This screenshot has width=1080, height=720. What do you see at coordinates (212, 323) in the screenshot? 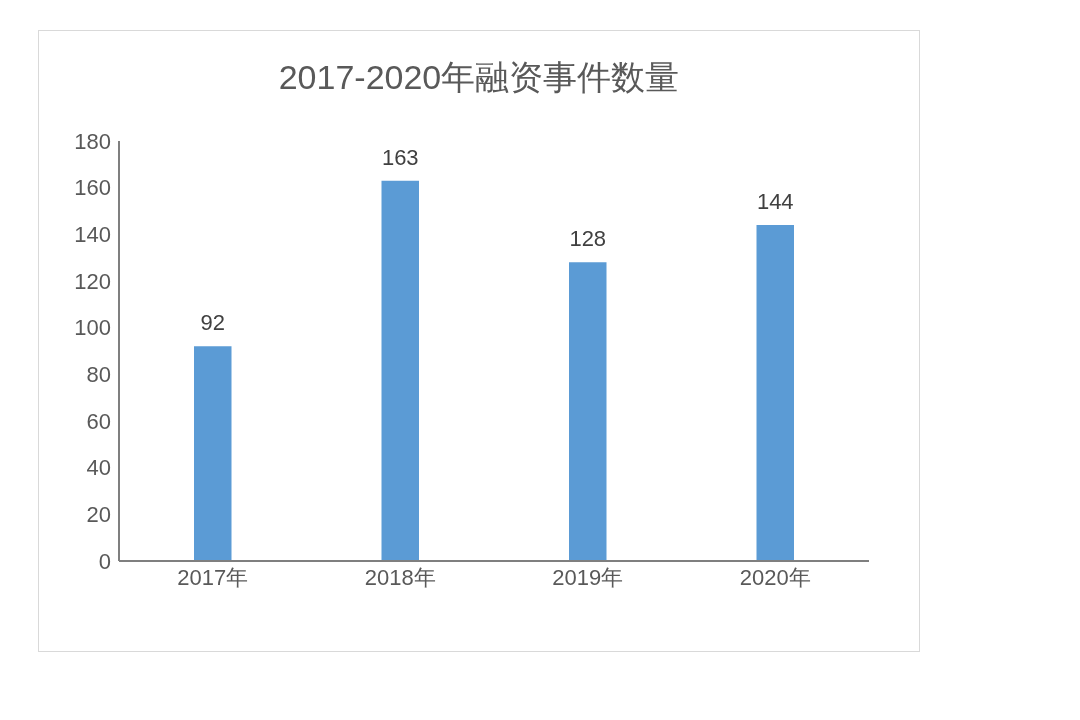
I see `data-label: 92` at bounding box center [212, 323].